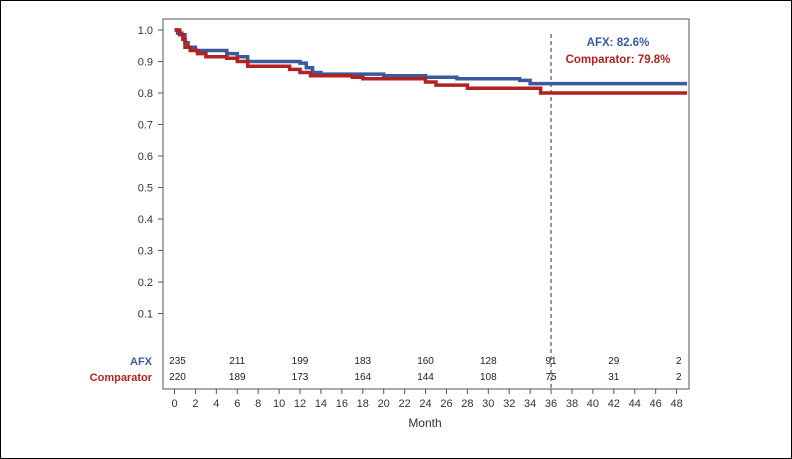  What do you see at coordinates (404, 404) in the screenshot?
I see `x-tick-label: 22` at bounding box center [404, 404].